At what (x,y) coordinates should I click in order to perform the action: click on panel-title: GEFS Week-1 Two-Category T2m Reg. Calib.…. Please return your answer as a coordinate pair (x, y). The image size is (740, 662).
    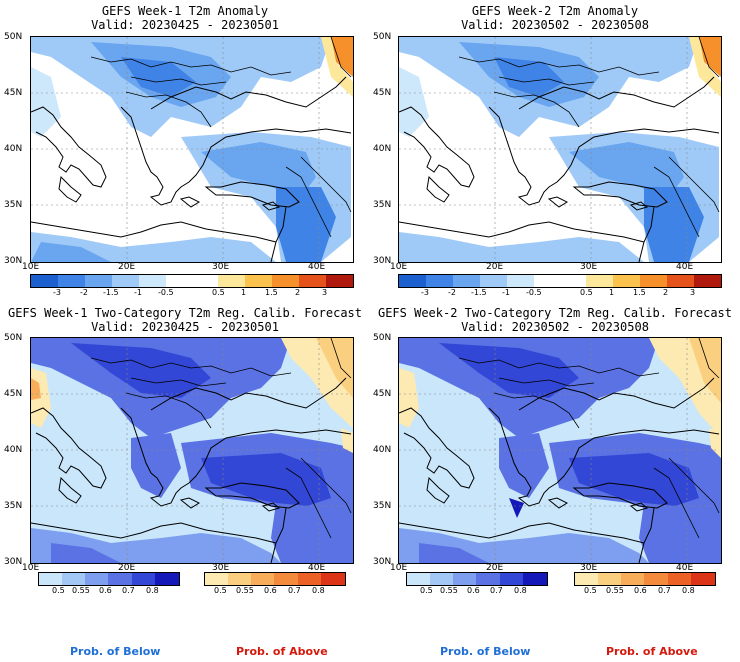
    Looking at the image, I should click on (184, 313).